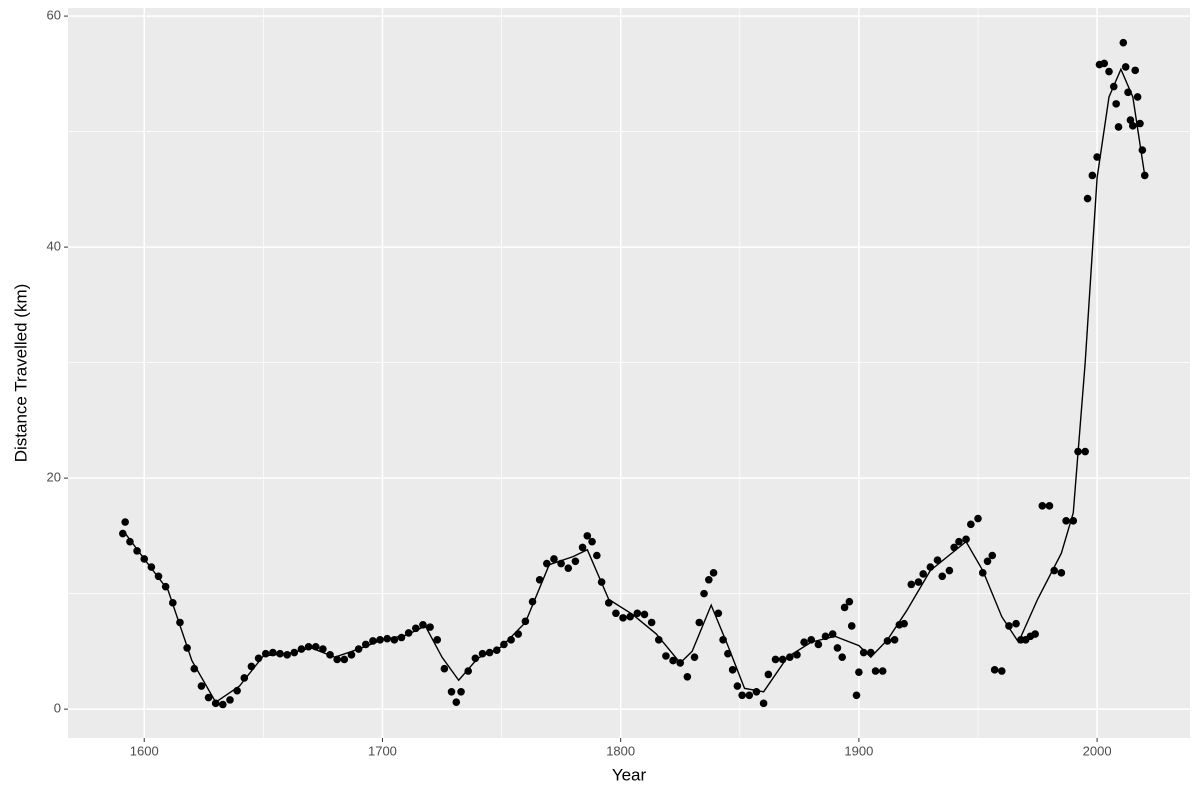 The image size is (1194, 790). Describe the element at coordinates (382, 750) in the screenshot. I see `x-tick-label: 1700` at that location.